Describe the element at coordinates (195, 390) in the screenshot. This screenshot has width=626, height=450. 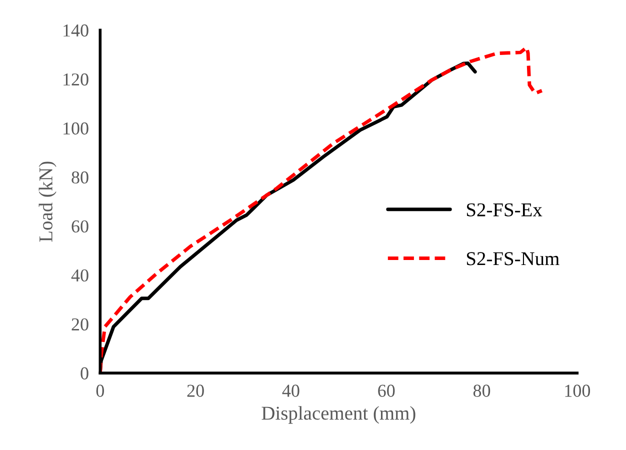
I see `x-tick-label: 20` at that location.